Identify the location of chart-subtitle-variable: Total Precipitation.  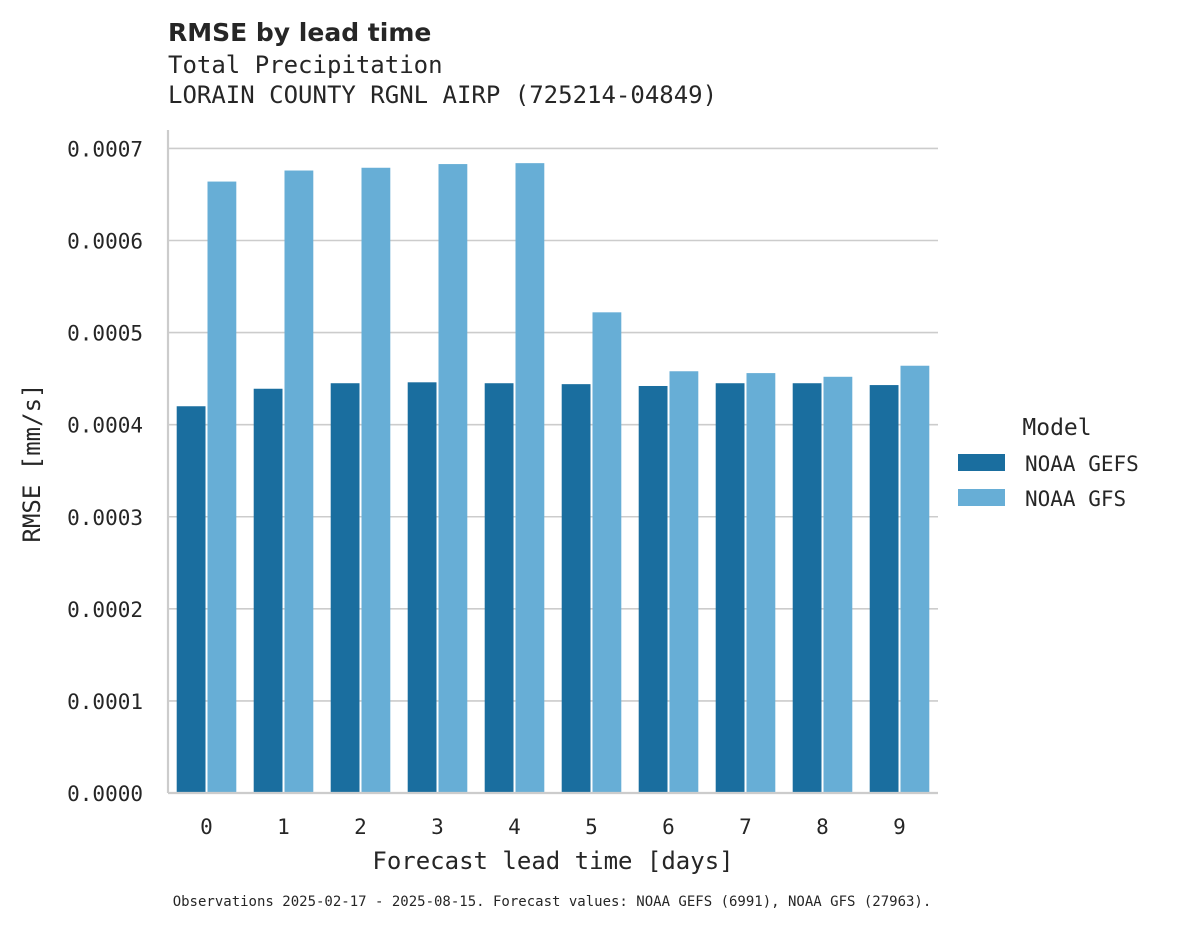
(305, 65).